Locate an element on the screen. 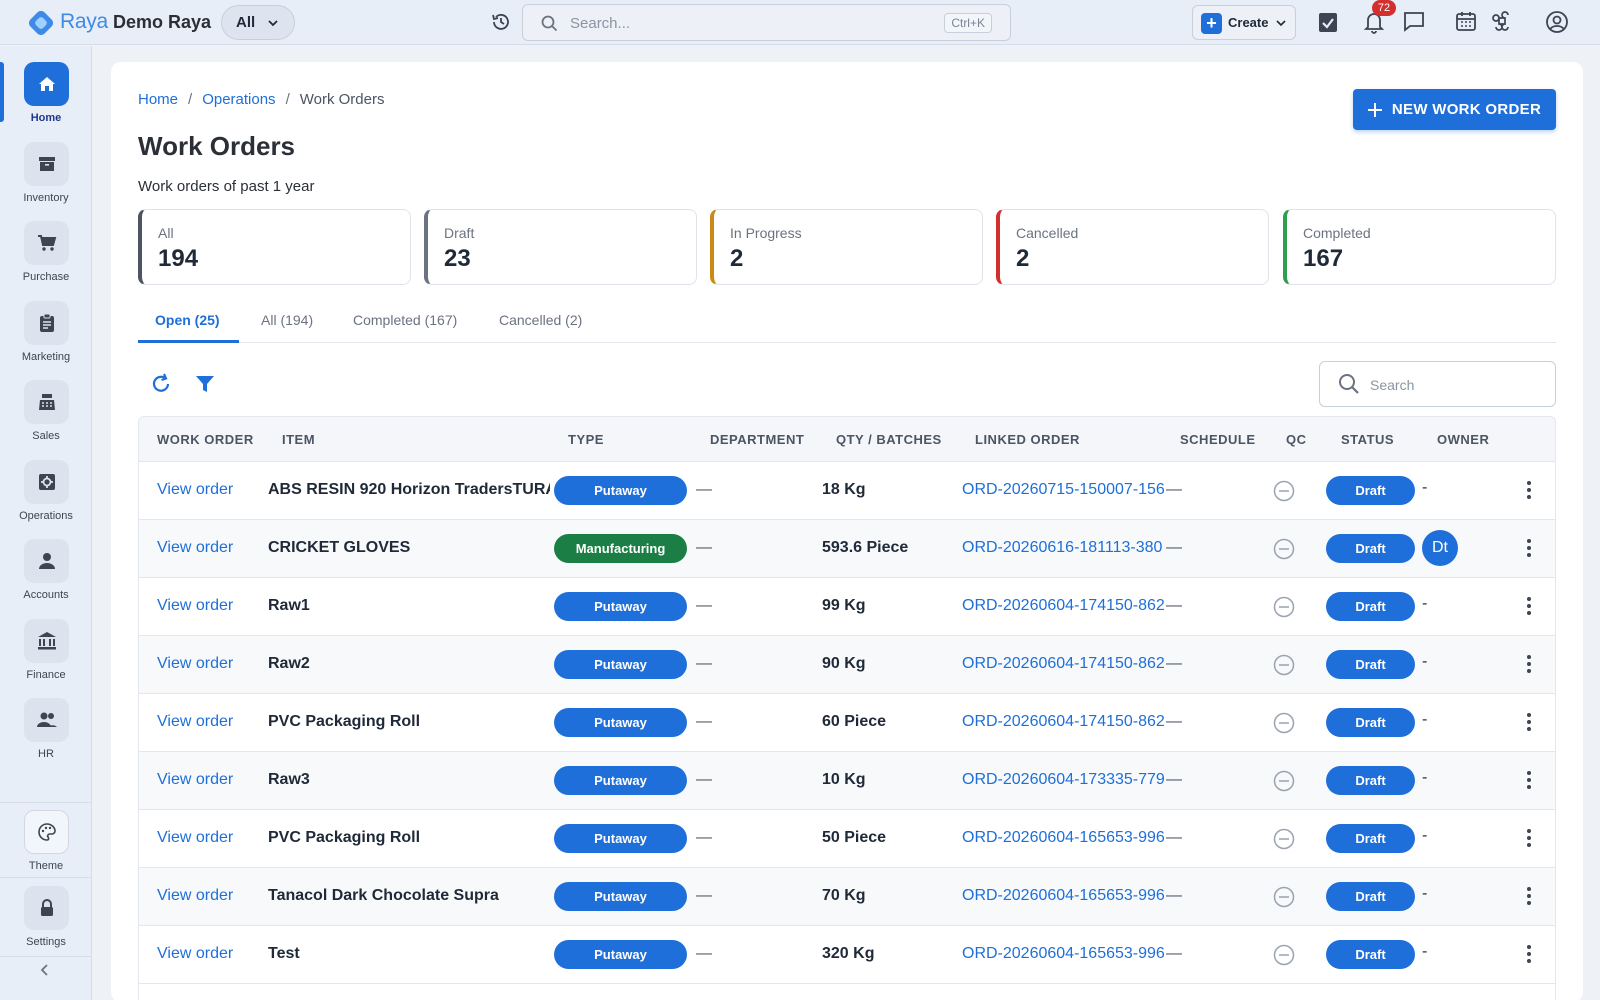 The height and width of the screenshot is (1000, 1600). sidebar-item-inventory: Inventory is located at coordinates (46, 181).